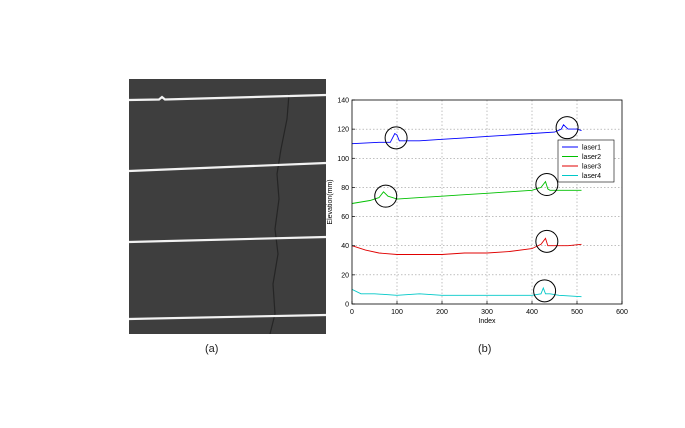 The height and width of the screenshot is (428, 685). Describe the element at coordinates (345, 217) in the screenshot. I see `y-tick-label: 60` at that location.